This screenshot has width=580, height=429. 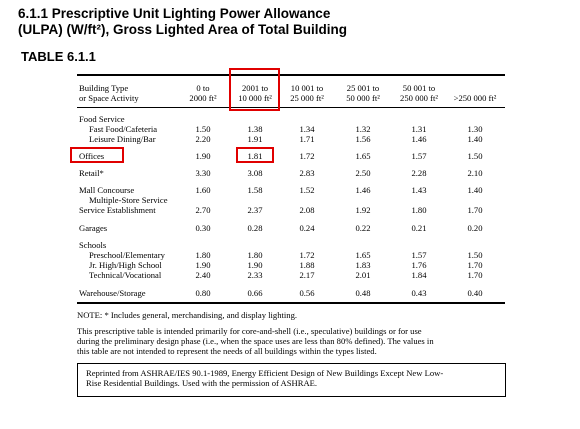 What do you see at coordinates (102, 119) in the screenshot?
I see `group-food-service: Food Service` at bounding box center [102, 119].